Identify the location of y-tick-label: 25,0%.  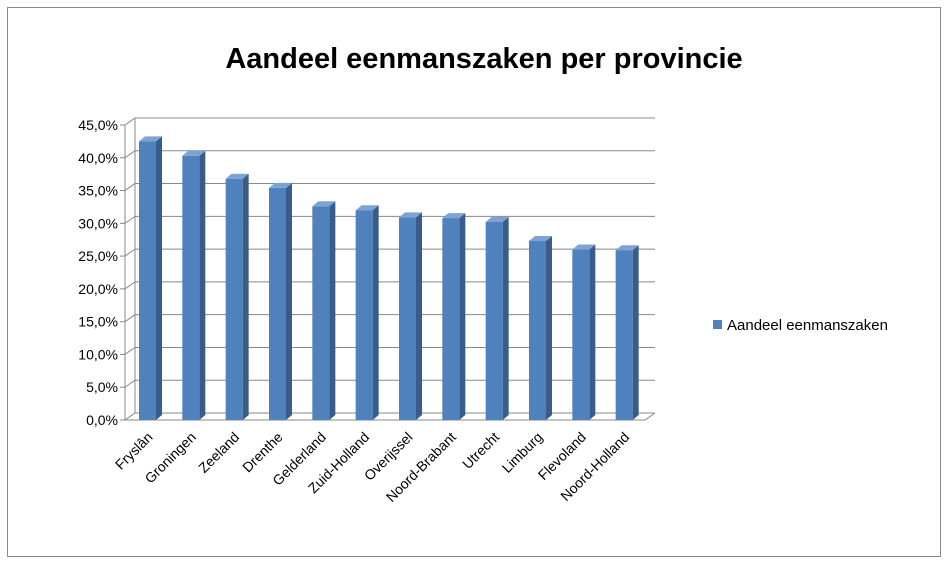
(98, 256).